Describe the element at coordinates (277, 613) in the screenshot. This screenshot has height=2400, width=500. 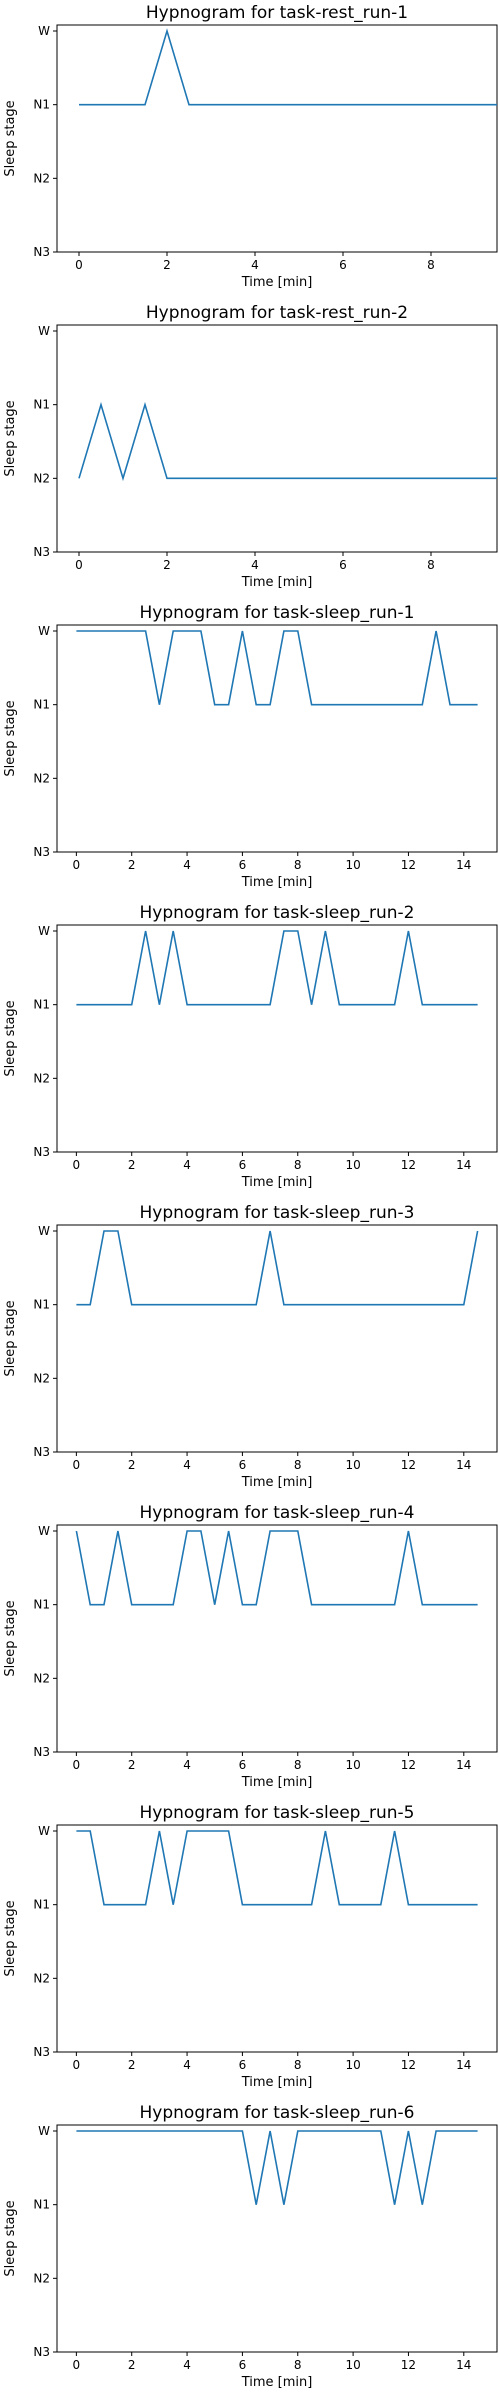
I see `chart-title: Hypnogram for task-sleep_run-1` at that location.